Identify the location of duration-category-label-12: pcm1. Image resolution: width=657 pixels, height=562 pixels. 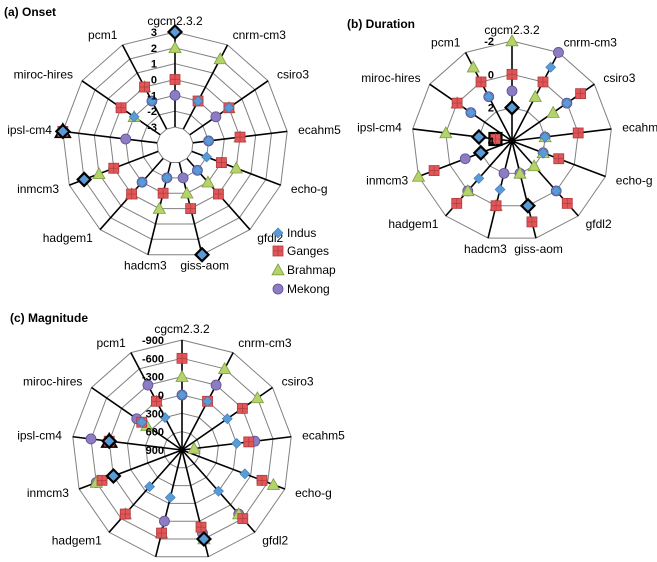
(446, 43).